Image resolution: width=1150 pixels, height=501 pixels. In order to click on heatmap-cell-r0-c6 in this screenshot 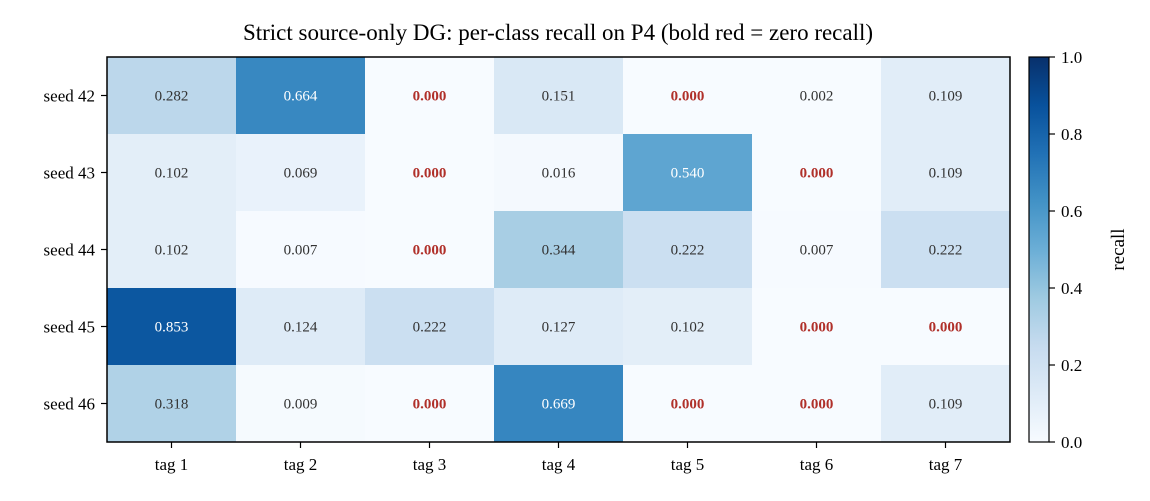, I will do `click(945, 95)`.